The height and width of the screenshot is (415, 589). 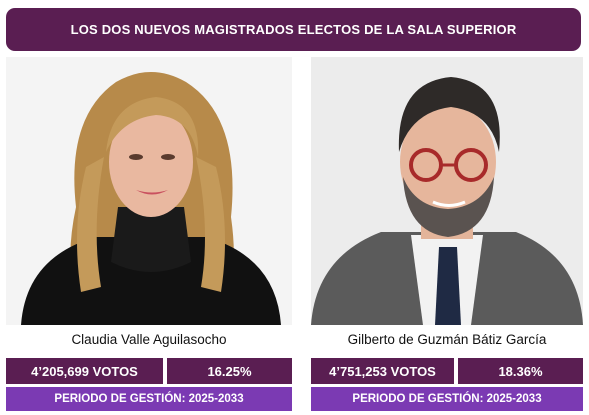 I want to click on candidate-name-1: Claudia Valle Aguilasocho, so click(x=149, y=339).